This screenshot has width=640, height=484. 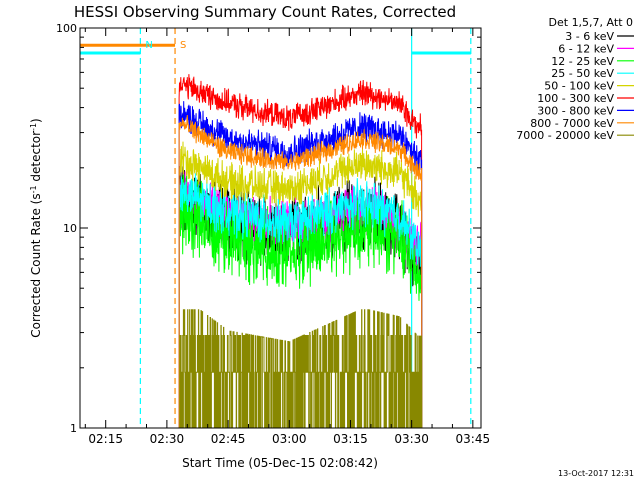 What do you see at coordinates (575, 98) in the screenshot?
I see `legend-label-5: 100 - 300 keV` at bounding box center [575, 98].